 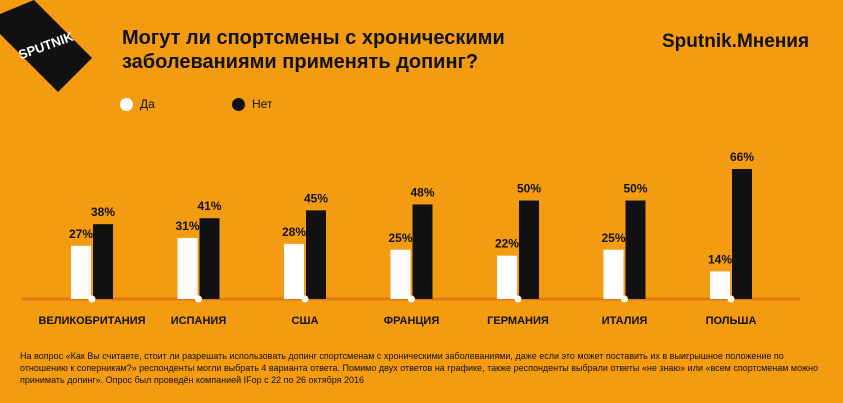 I want to click on sputnik-logo: SPUTNIK, so click(x=46, y=46).